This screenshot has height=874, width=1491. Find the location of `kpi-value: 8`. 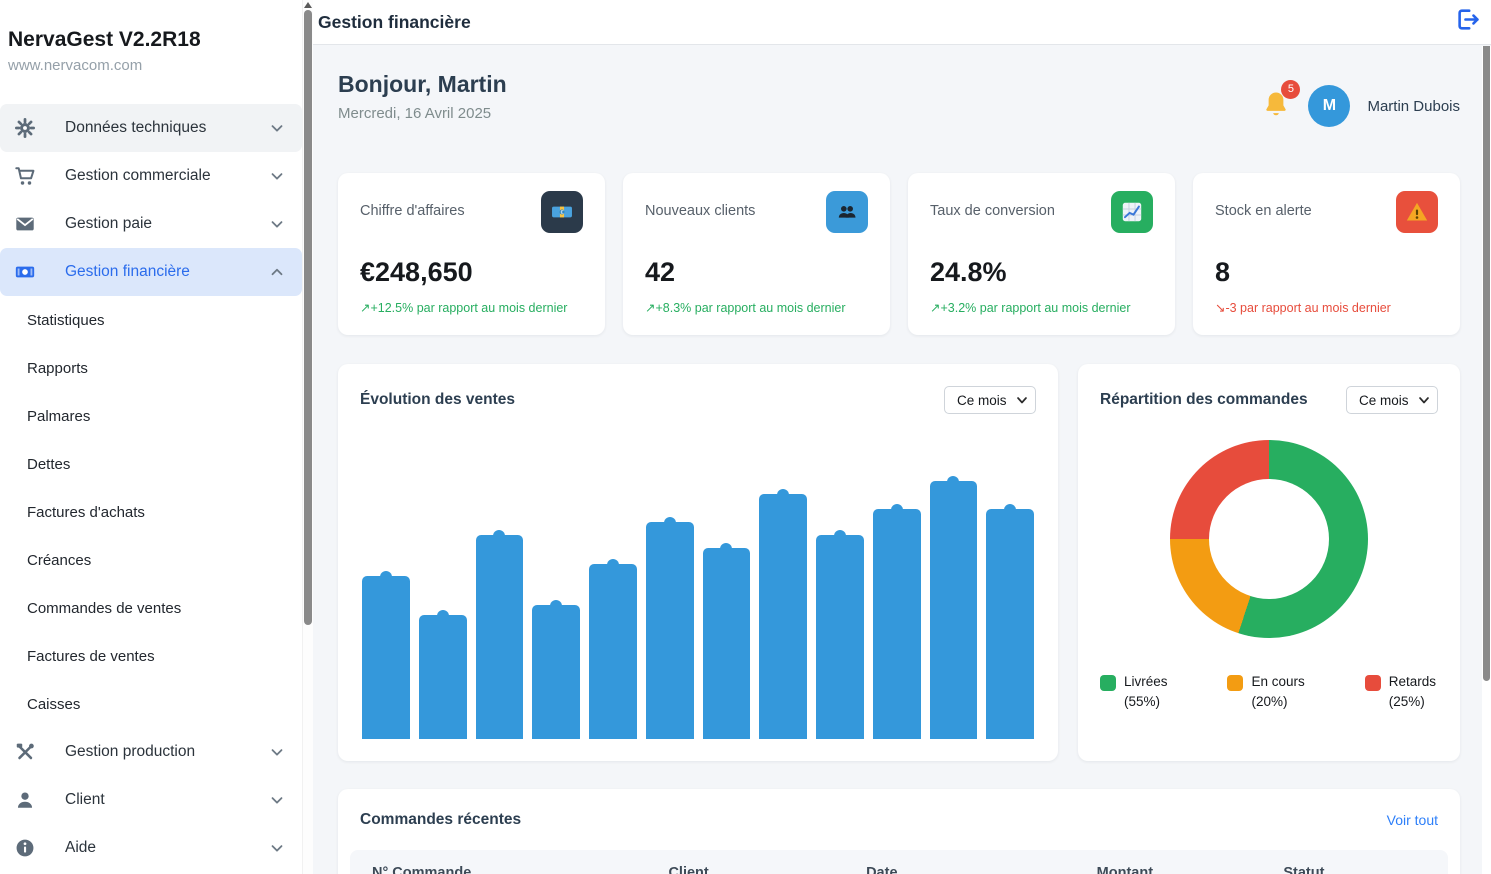

kpi-value: 8 is located at coordinates (1223, 272).